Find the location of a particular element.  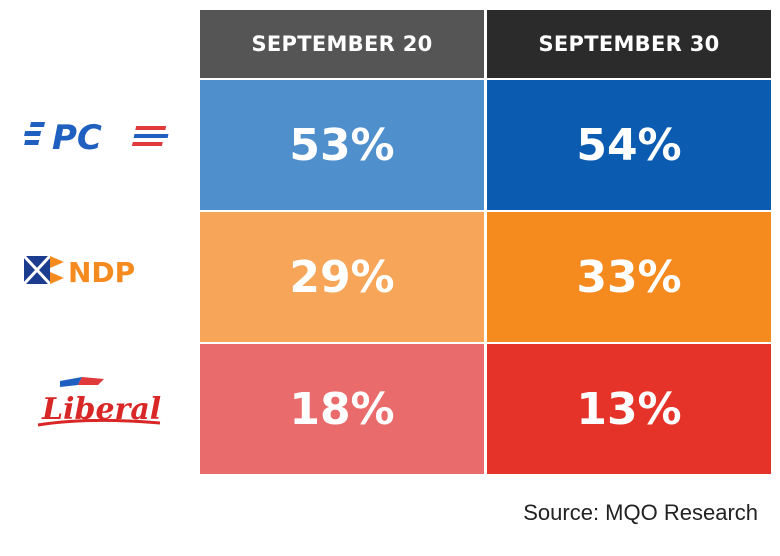

liberal-sept20-cell: 18% is located at coordinates (342, 409).